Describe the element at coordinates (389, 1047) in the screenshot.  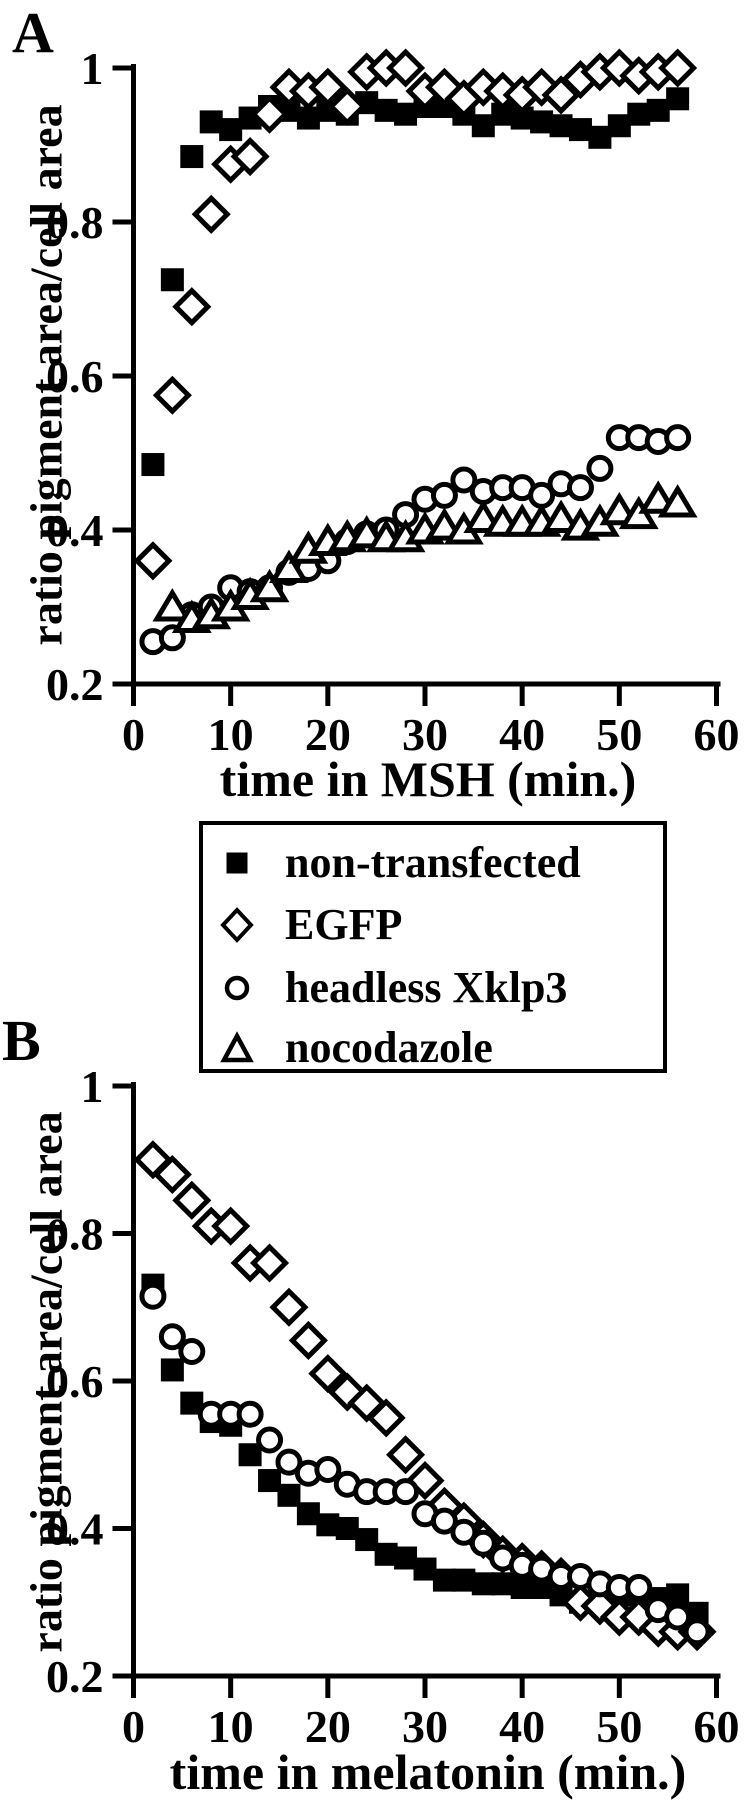
I see `legend-item-label: nocodazole` at that location.